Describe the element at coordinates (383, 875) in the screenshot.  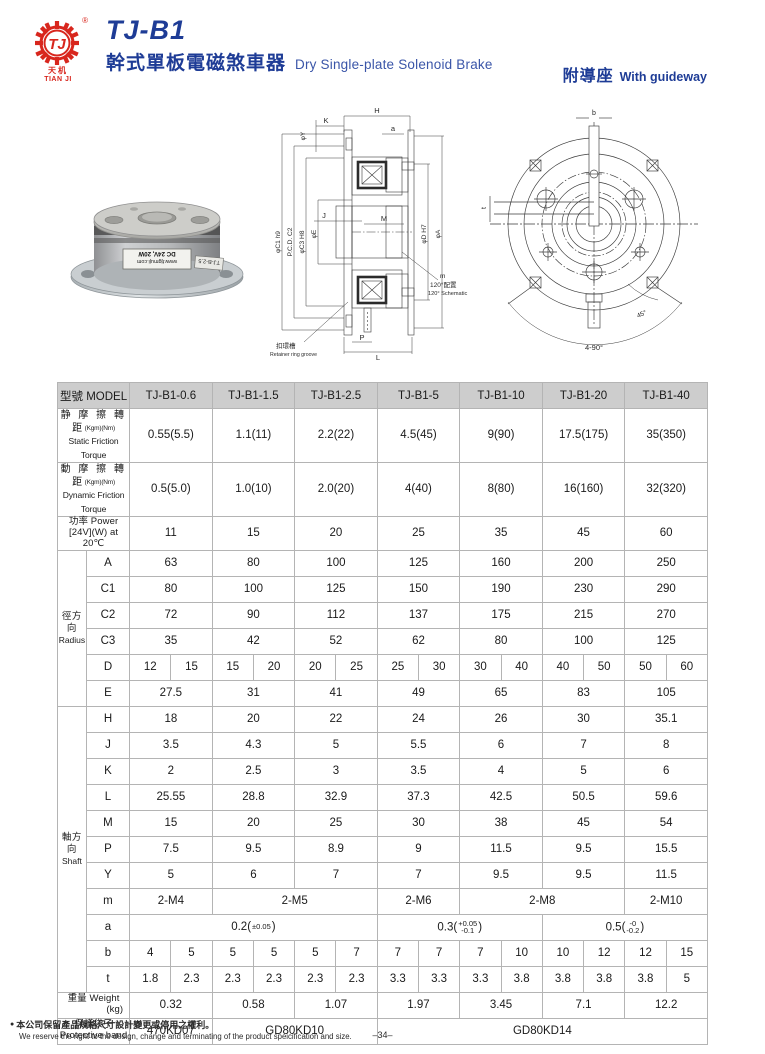
I see `table-row-Y: Y 5 6 7 7 9.5 9.5 11.5` at that location.